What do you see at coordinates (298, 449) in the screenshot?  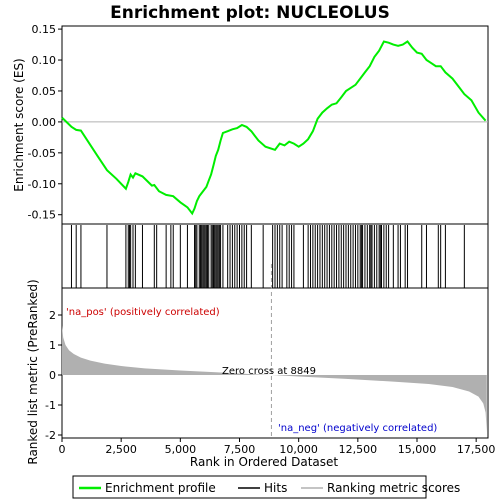 I see `x-tick-label: 10,000` at bounding box center [298, 449].